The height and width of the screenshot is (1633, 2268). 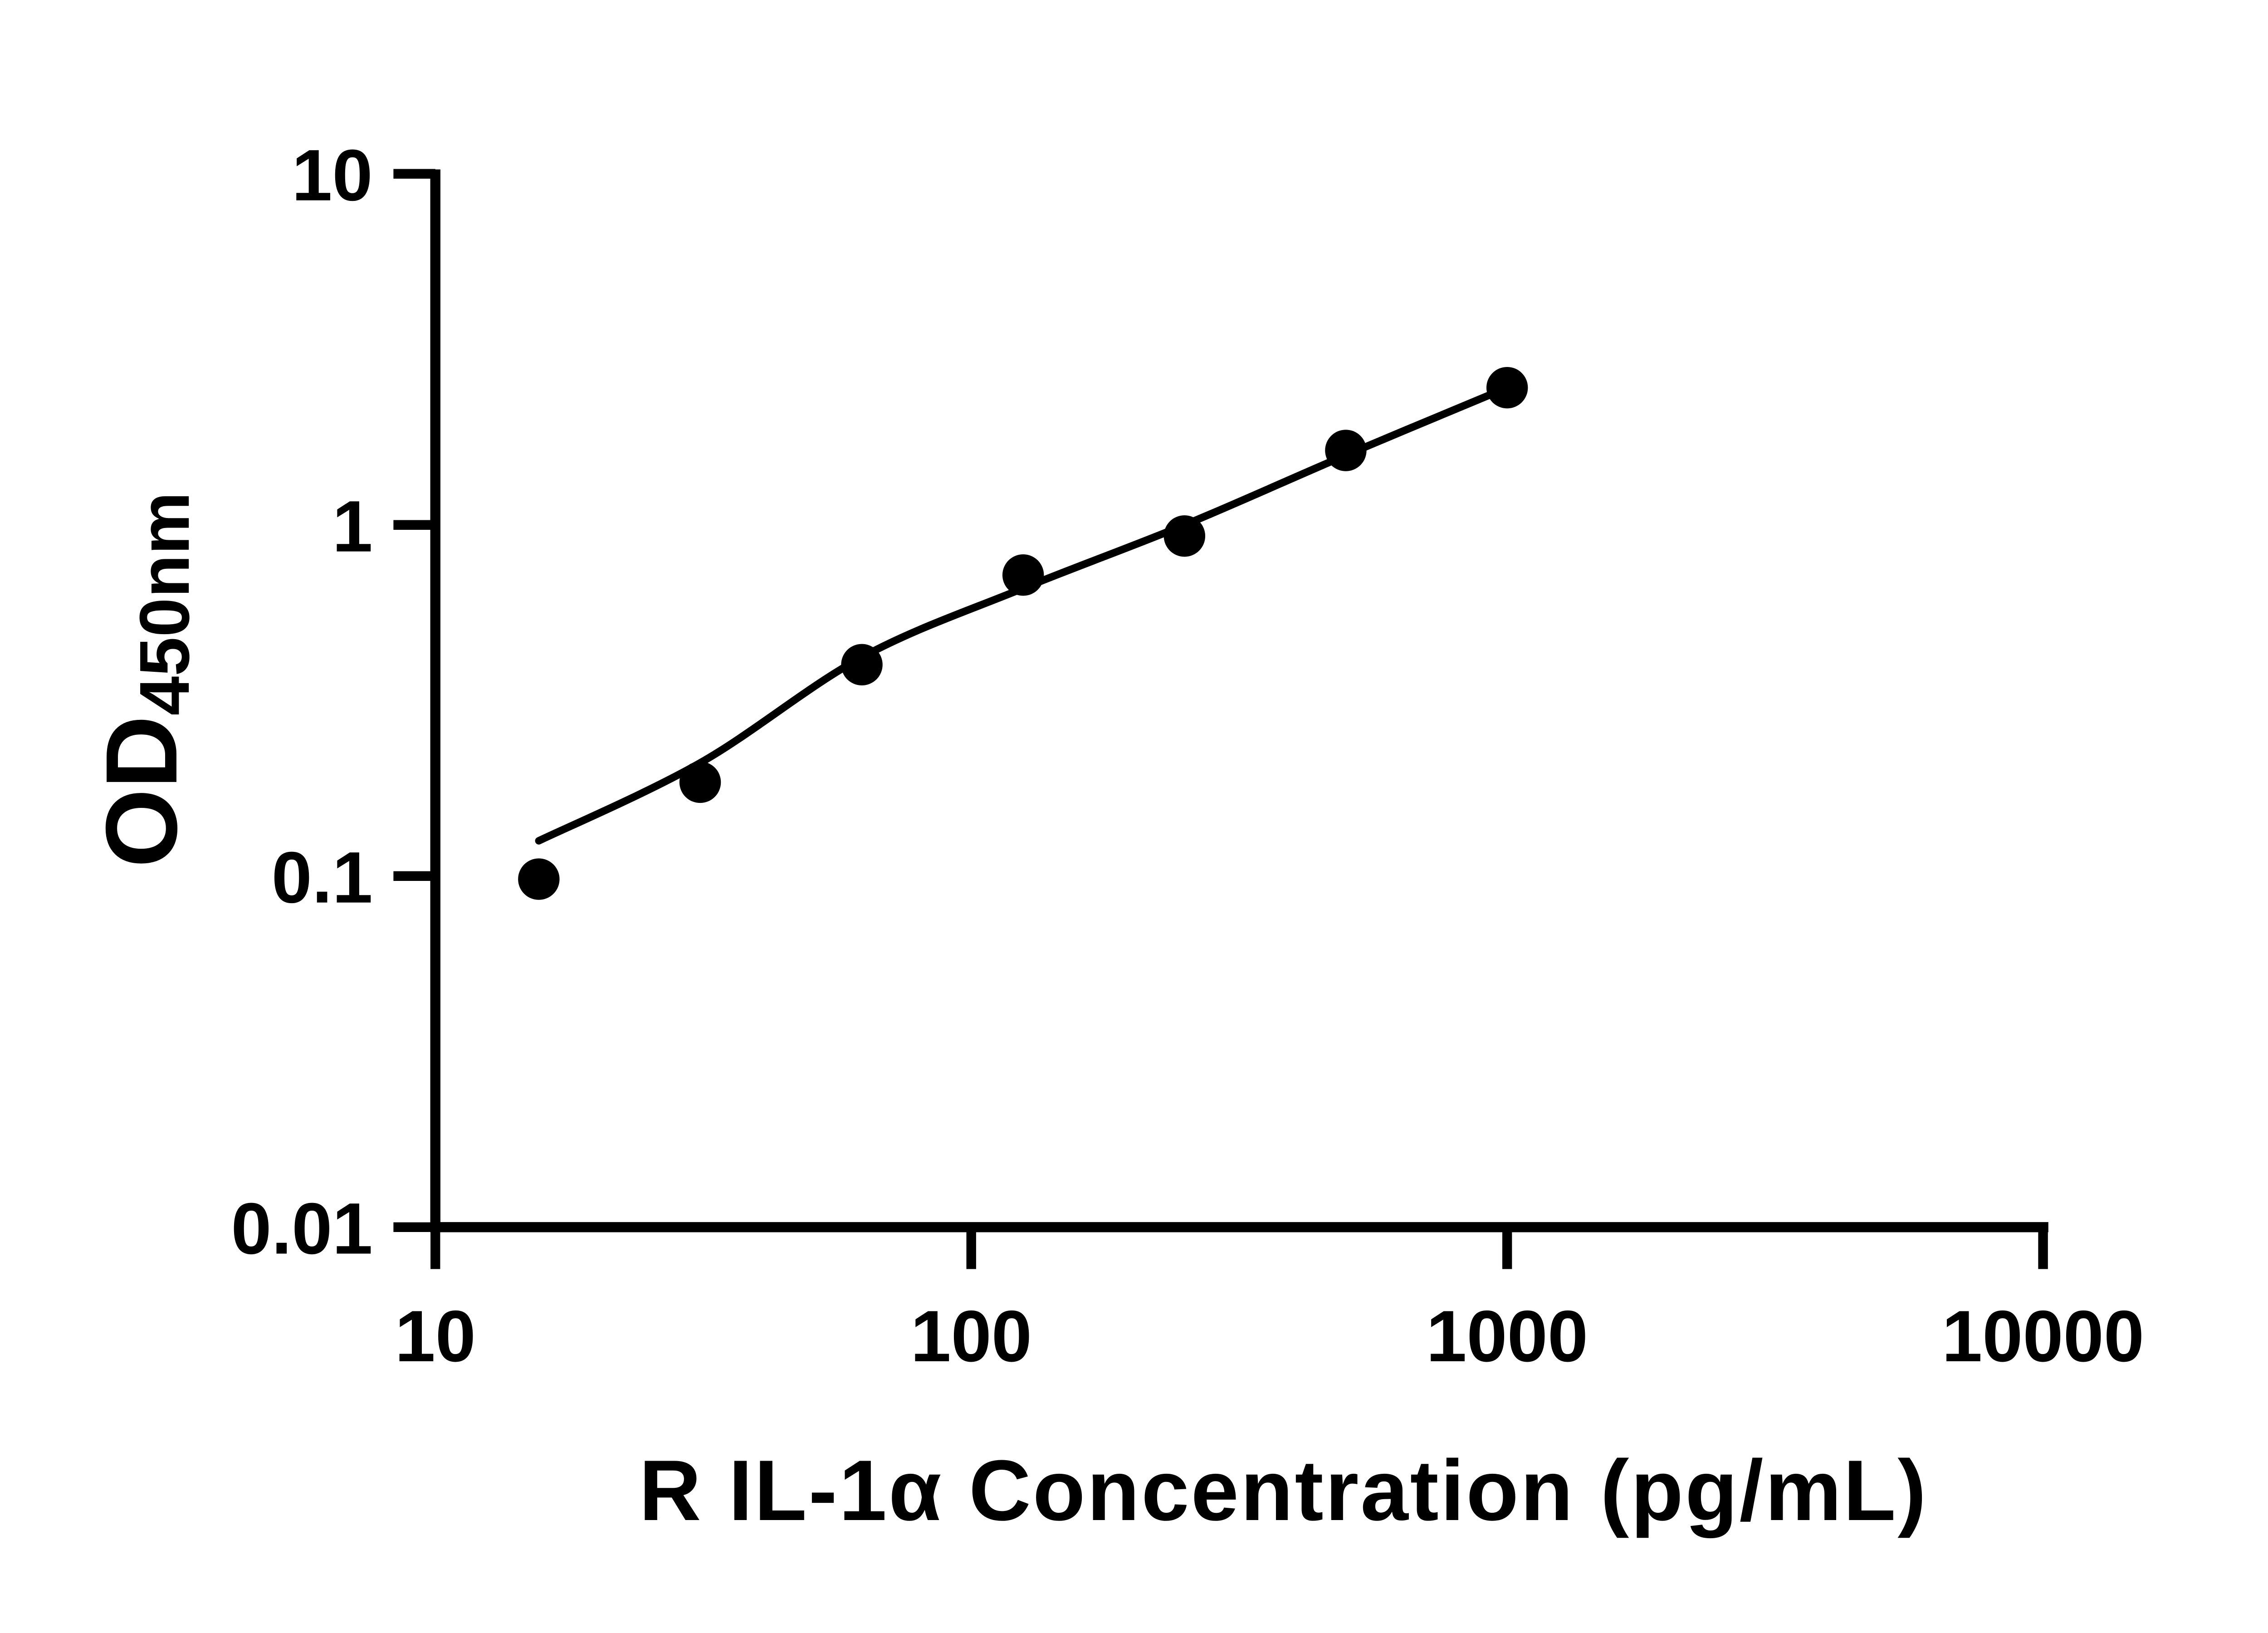 I want to click on y-axis-tick-labels: 10 1 0.1 0.01, so click(x=302, y=702).